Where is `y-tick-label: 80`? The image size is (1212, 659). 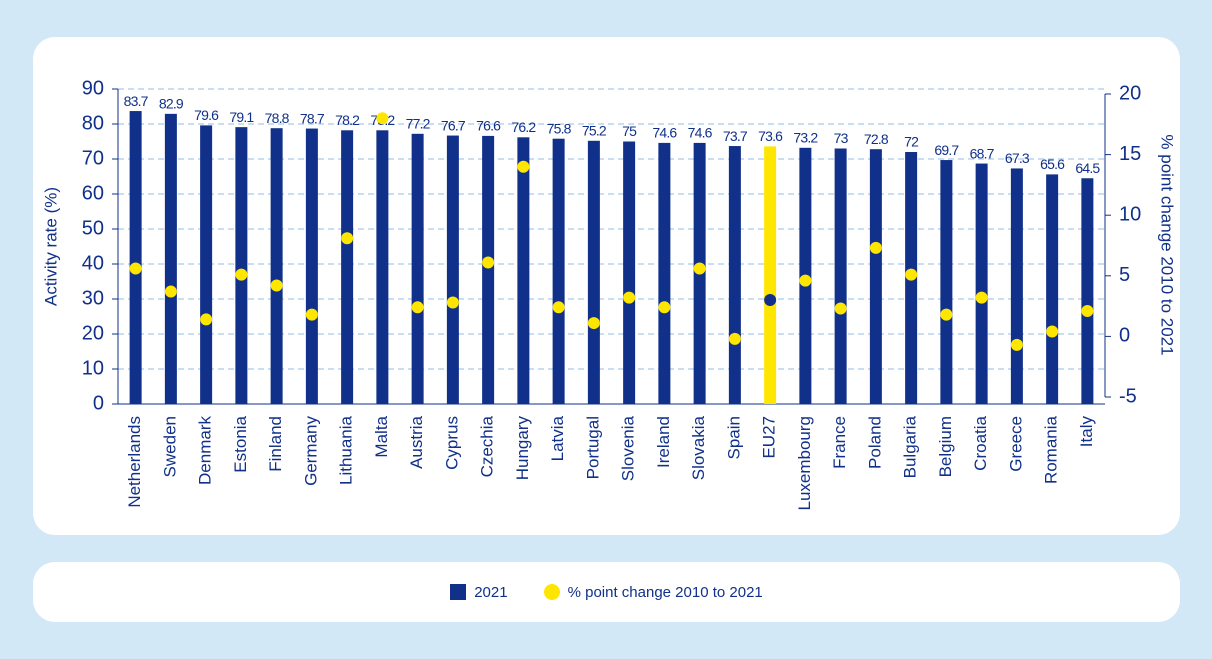
y-tick-label: 80 is located at coordinates (93, 123).